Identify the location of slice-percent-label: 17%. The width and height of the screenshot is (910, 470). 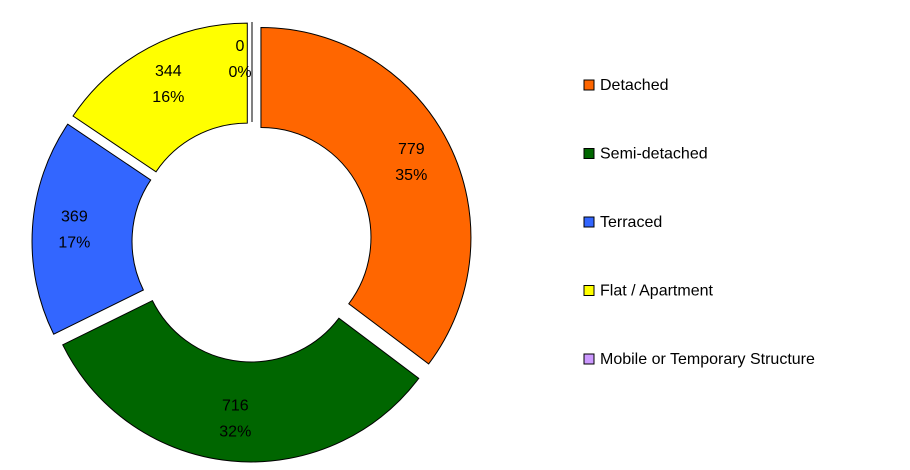
(74, 242).